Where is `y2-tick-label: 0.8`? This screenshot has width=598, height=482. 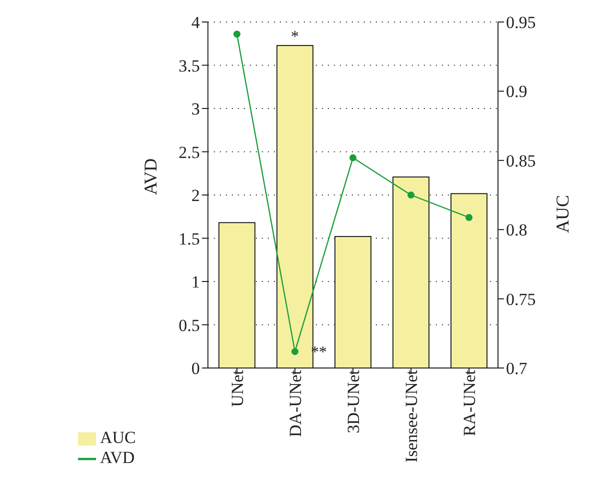
y2-tick-label: 0.8 is located at coordinates (517, 230).